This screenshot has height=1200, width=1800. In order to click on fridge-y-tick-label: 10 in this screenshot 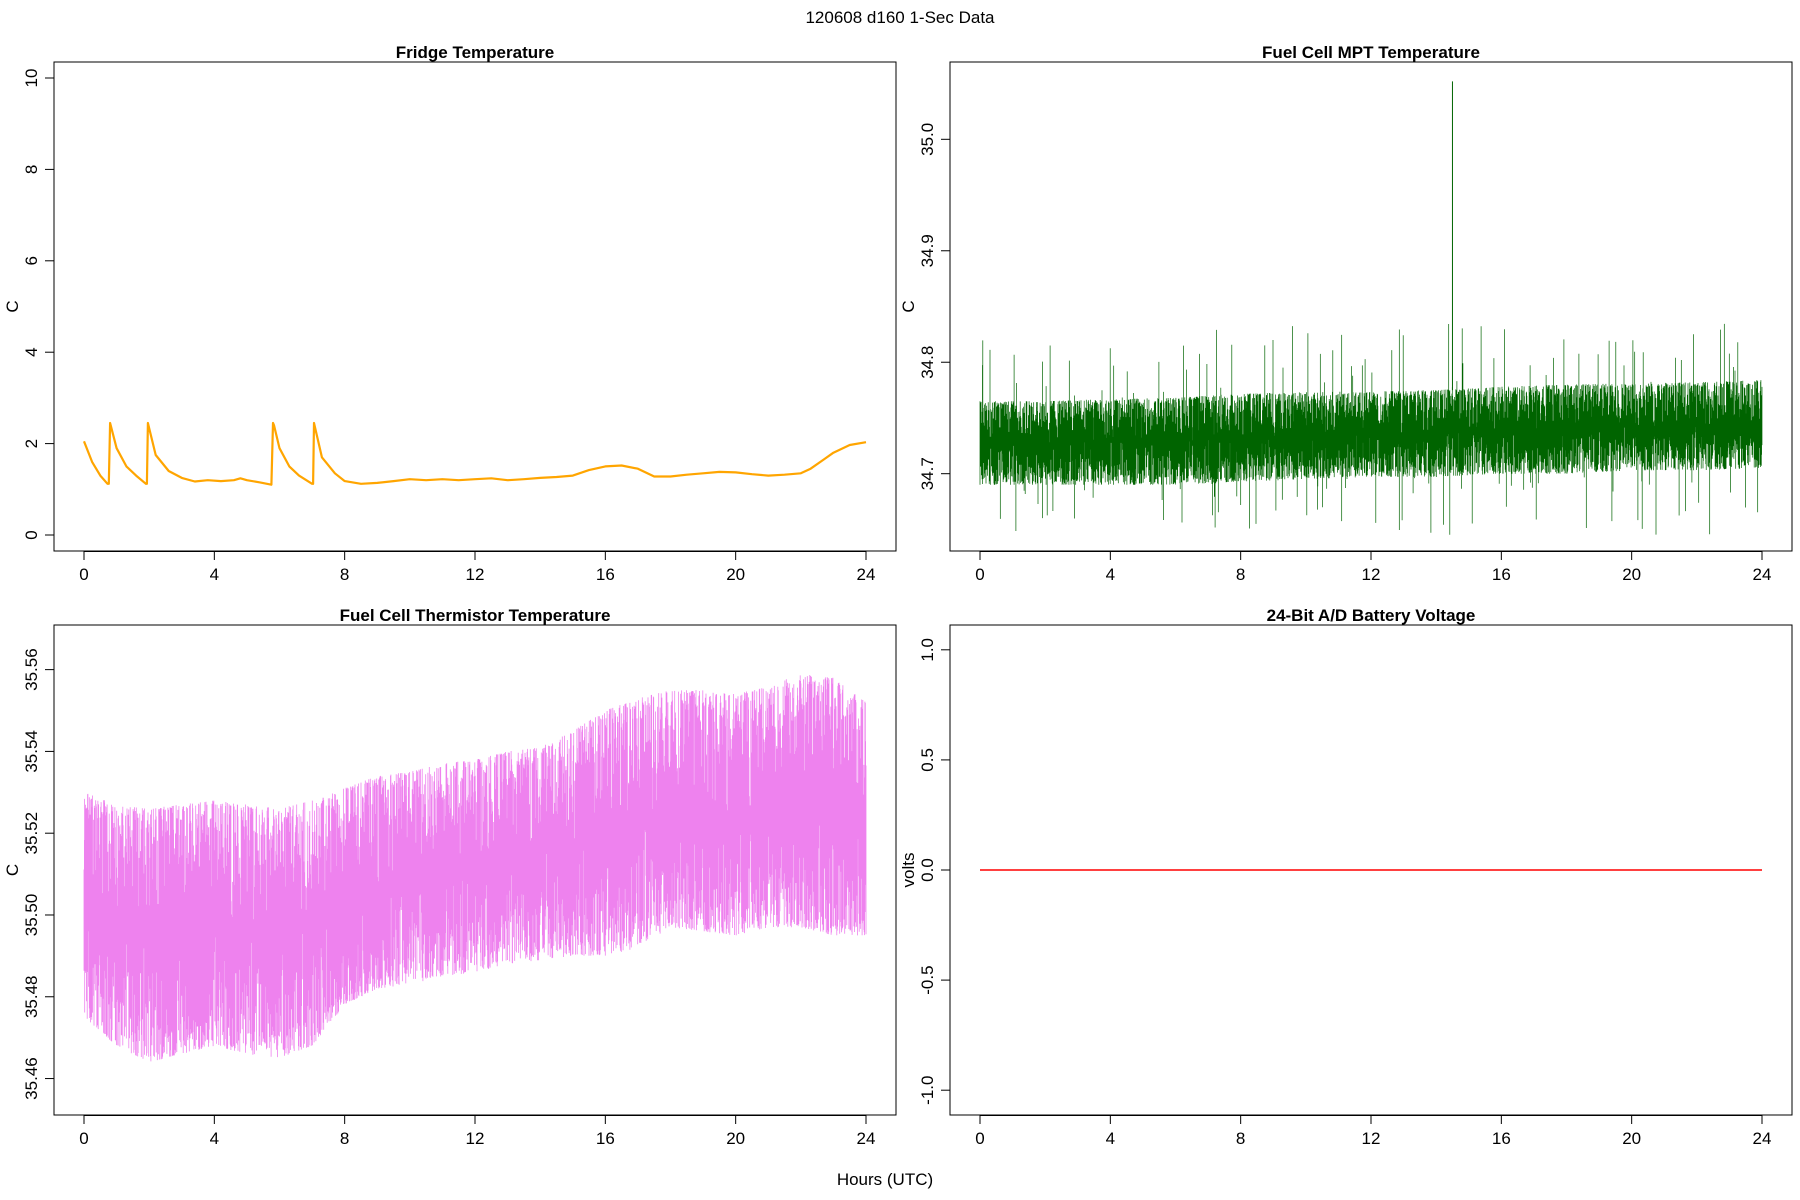, I will do `click(31, 78)`.